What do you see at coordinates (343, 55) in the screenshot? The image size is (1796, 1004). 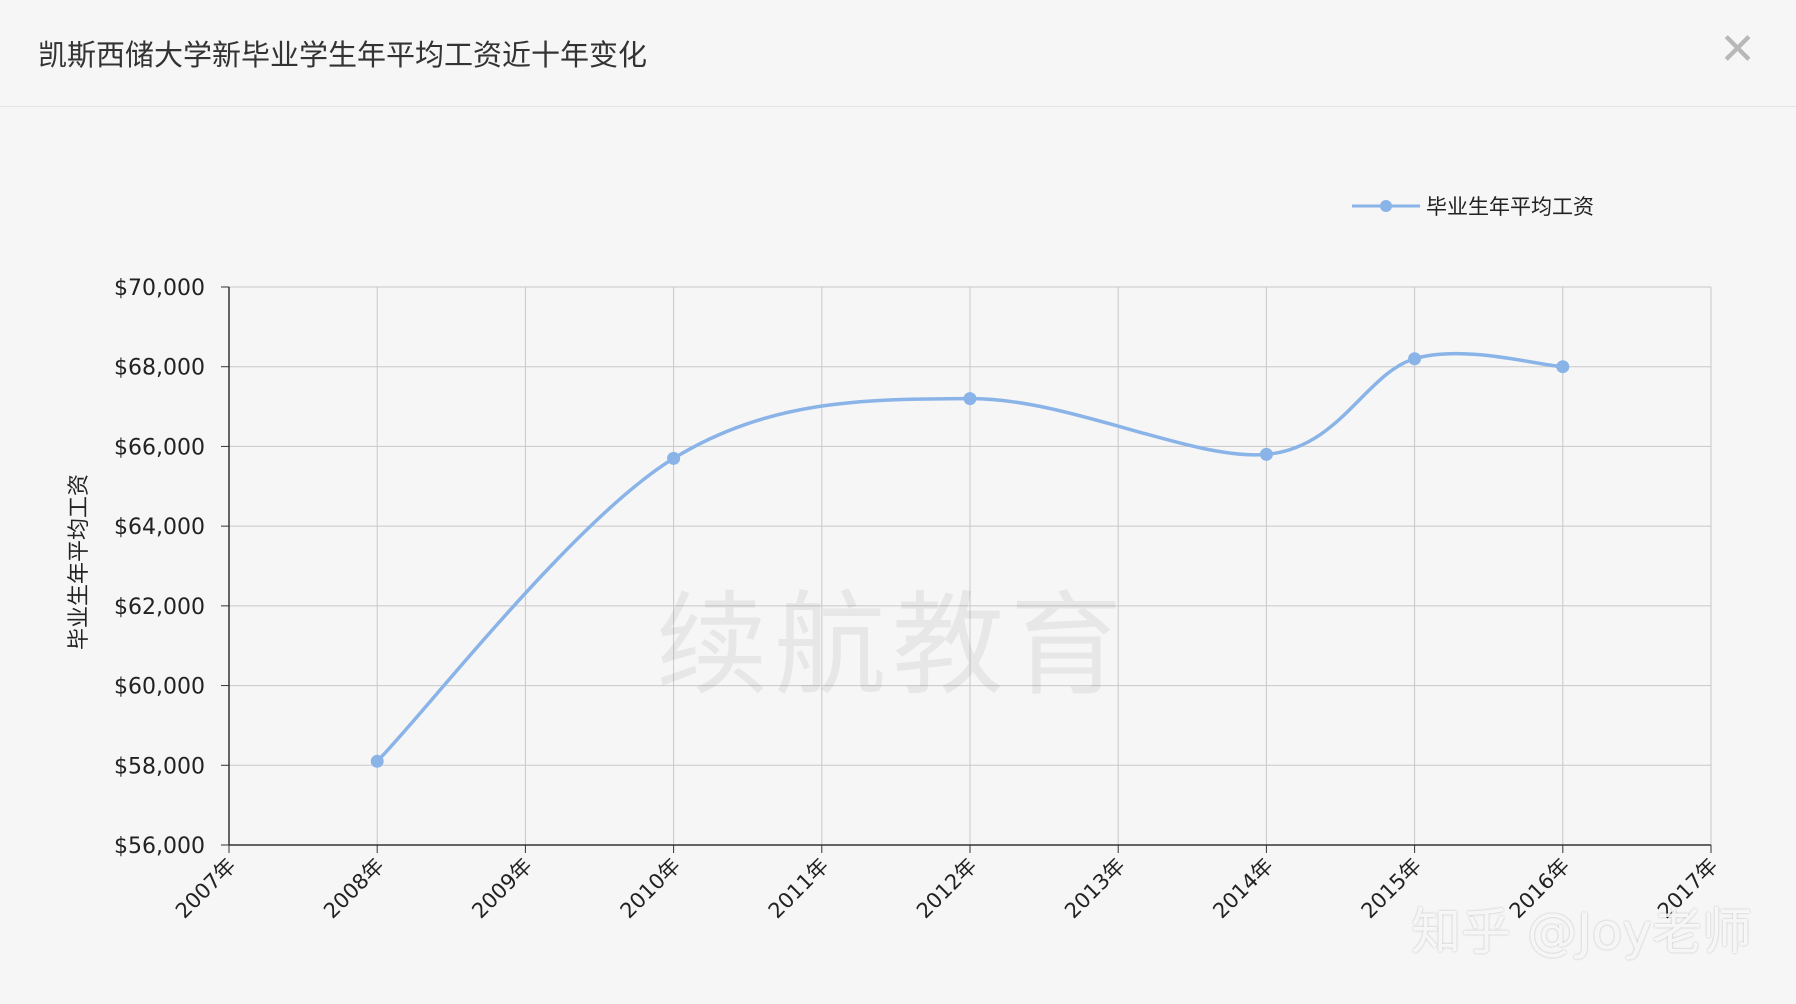 I see `window-title: 凯斯西储大学新毕业学生年平均工资近十年变化` at bounding box center [343, 55].